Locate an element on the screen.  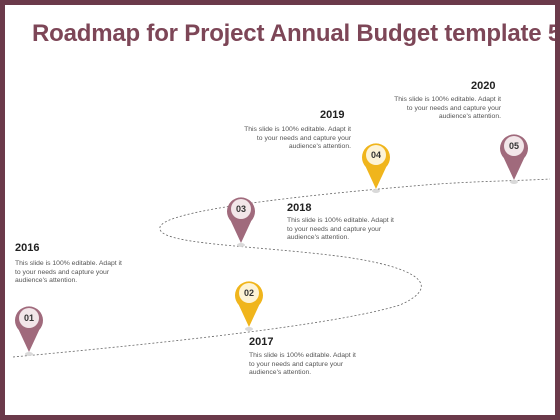
pin-number: 04 is located at coordinates (376, 155).